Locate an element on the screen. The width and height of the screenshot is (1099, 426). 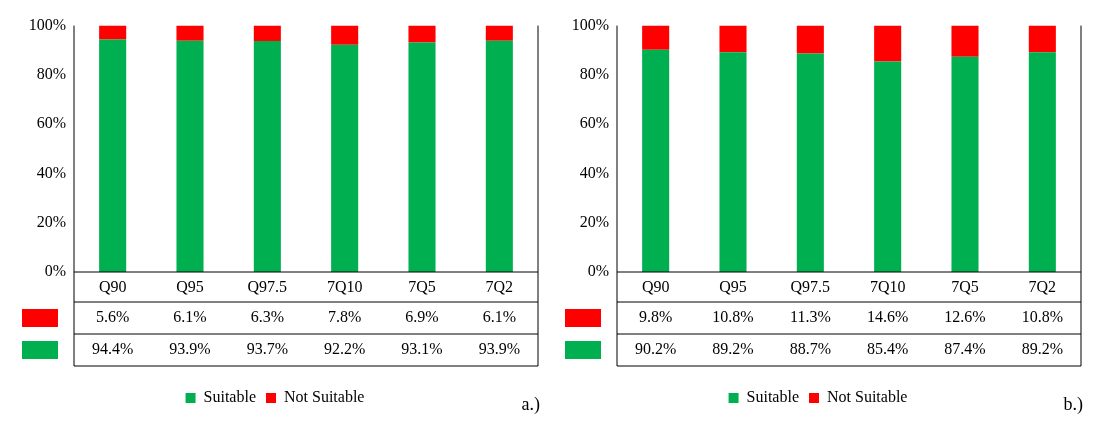
text: b.) is located at coordinates (1073, 404).